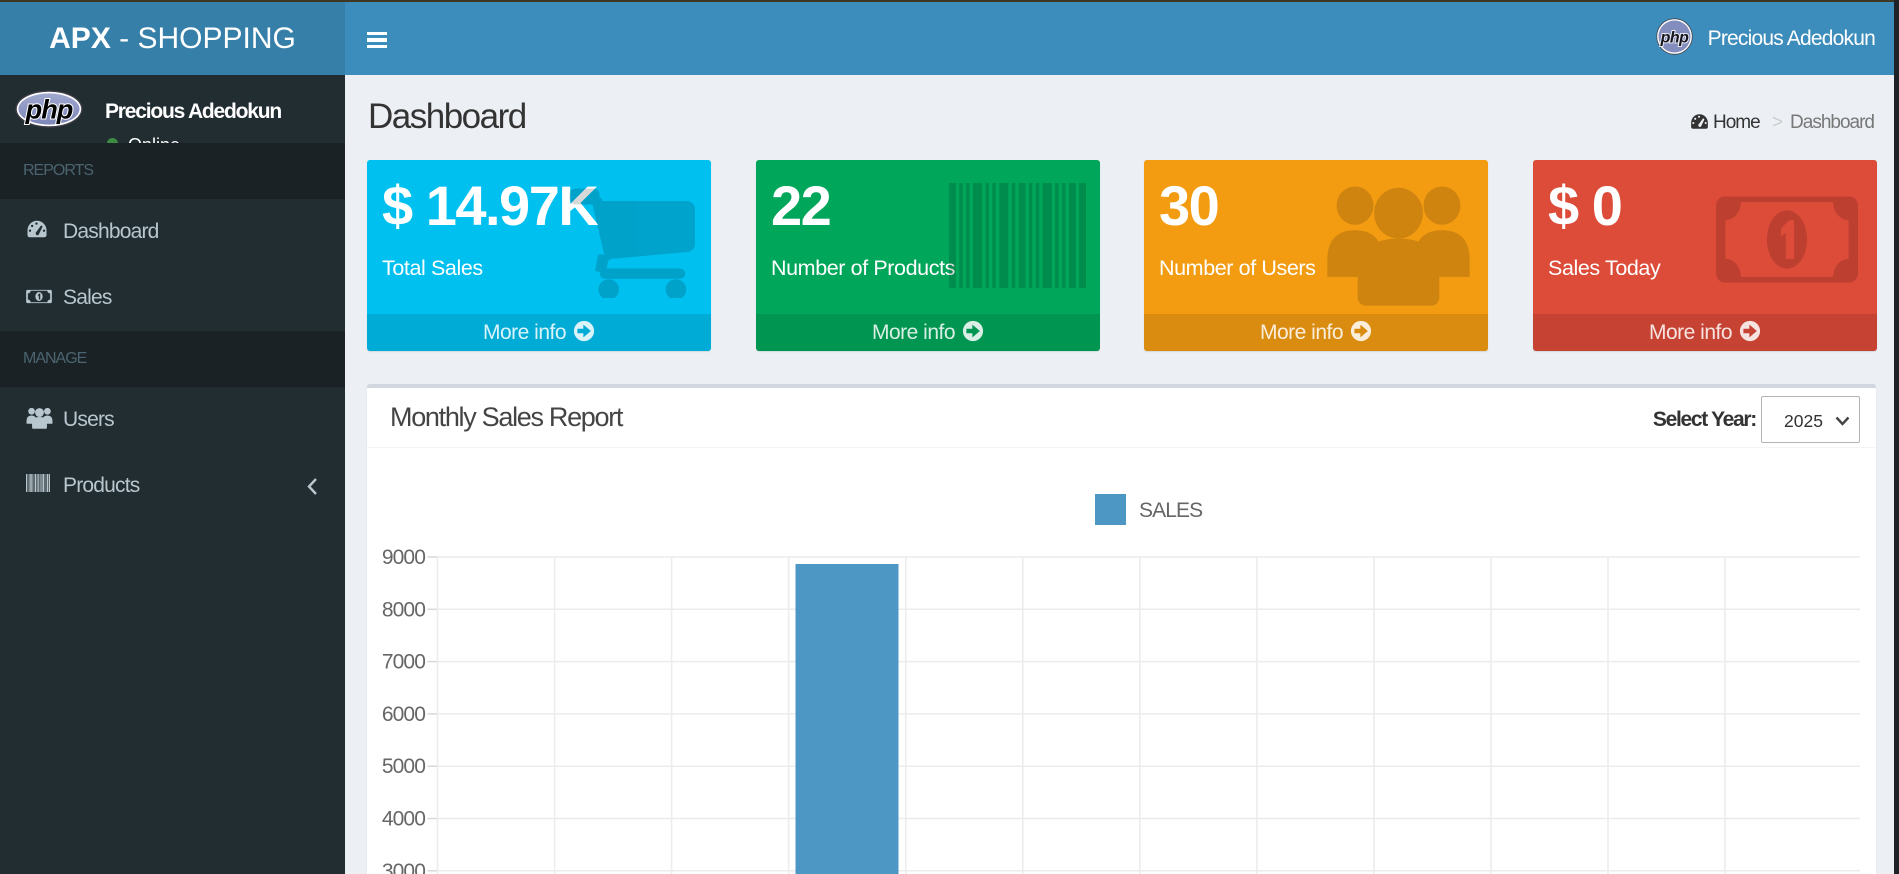 This screenshot has width=1899, height=874. Describe the element at coordinates (403, 714) in the screenshot. I see `svg-text: 6000` at that location.